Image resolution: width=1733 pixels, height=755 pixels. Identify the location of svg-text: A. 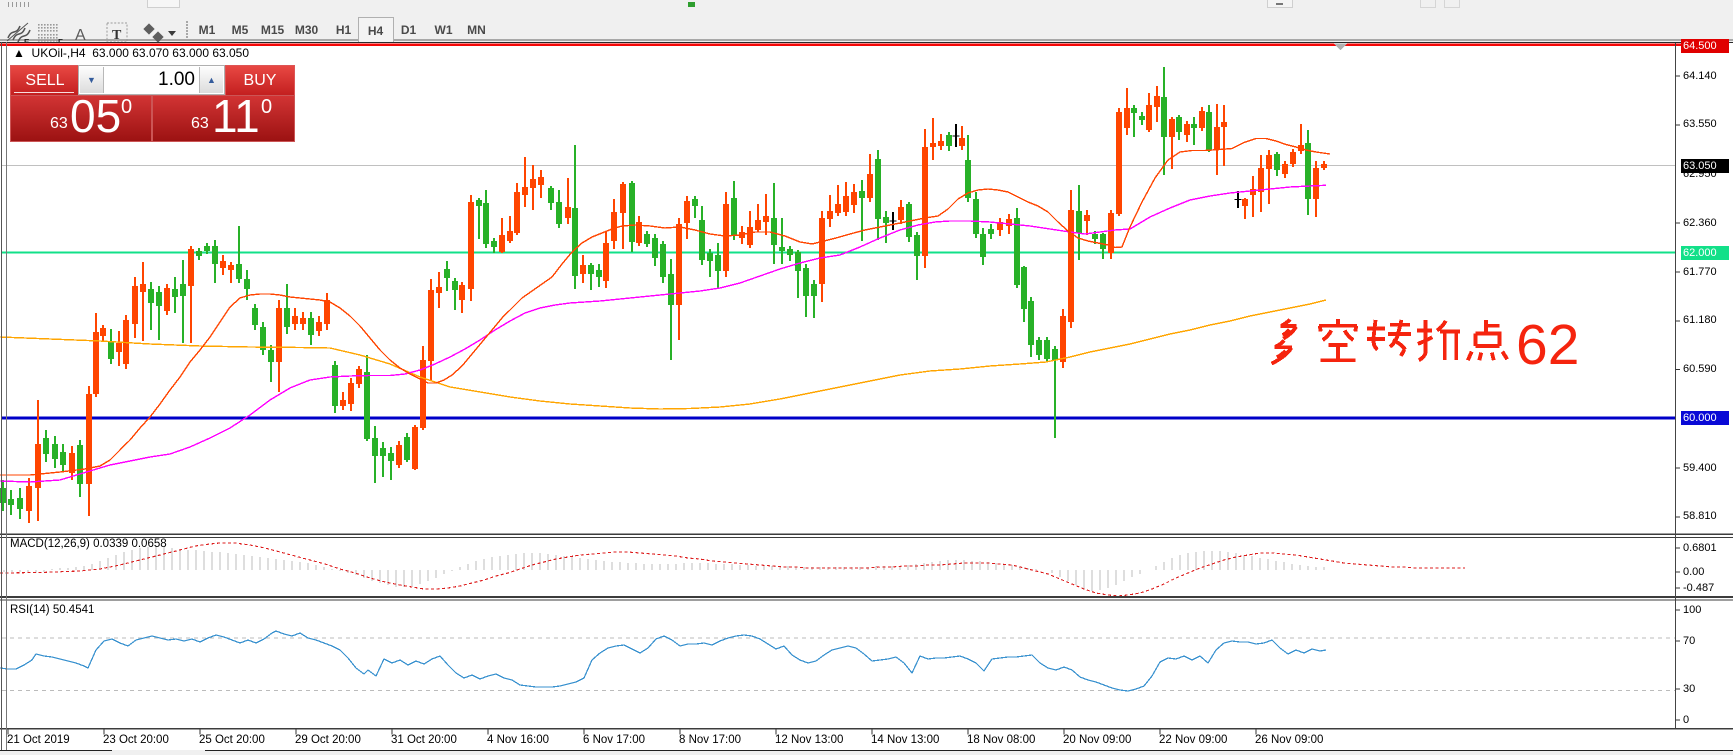
(80, 35).